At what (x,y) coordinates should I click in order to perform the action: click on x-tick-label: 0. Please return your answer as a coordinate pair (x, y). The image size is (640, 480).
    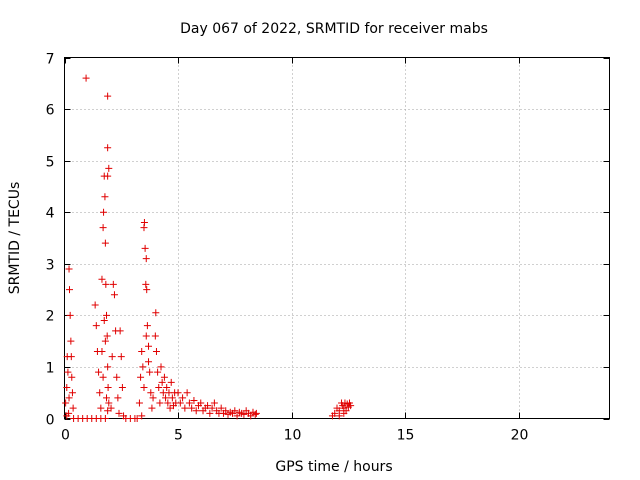
    Looking at the image, I should click on (65, 436).